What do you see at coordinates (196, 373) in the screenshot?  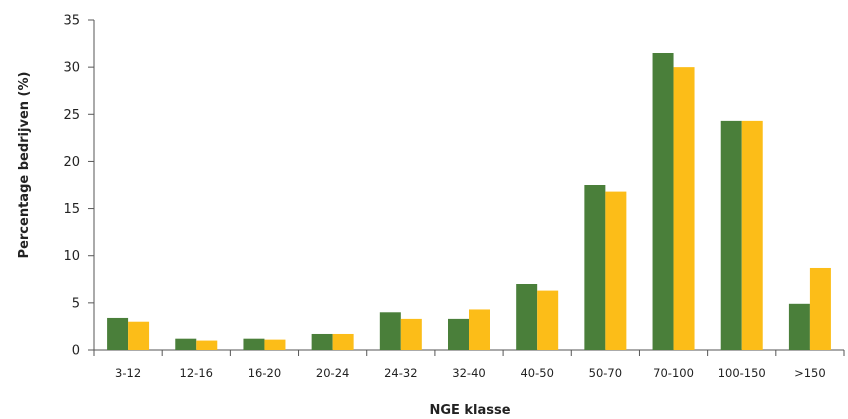 I see `x-tick-label: 12-16` at bounding box center [196, 373].